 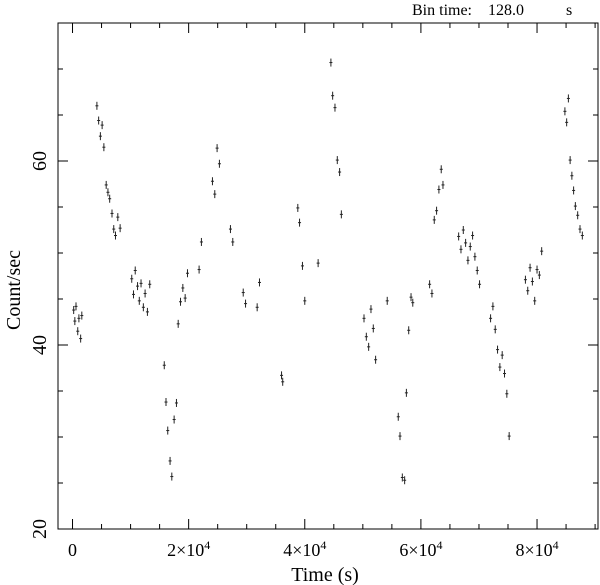 I want to click on x-tick-label: 0, so click(x=72, y=550).